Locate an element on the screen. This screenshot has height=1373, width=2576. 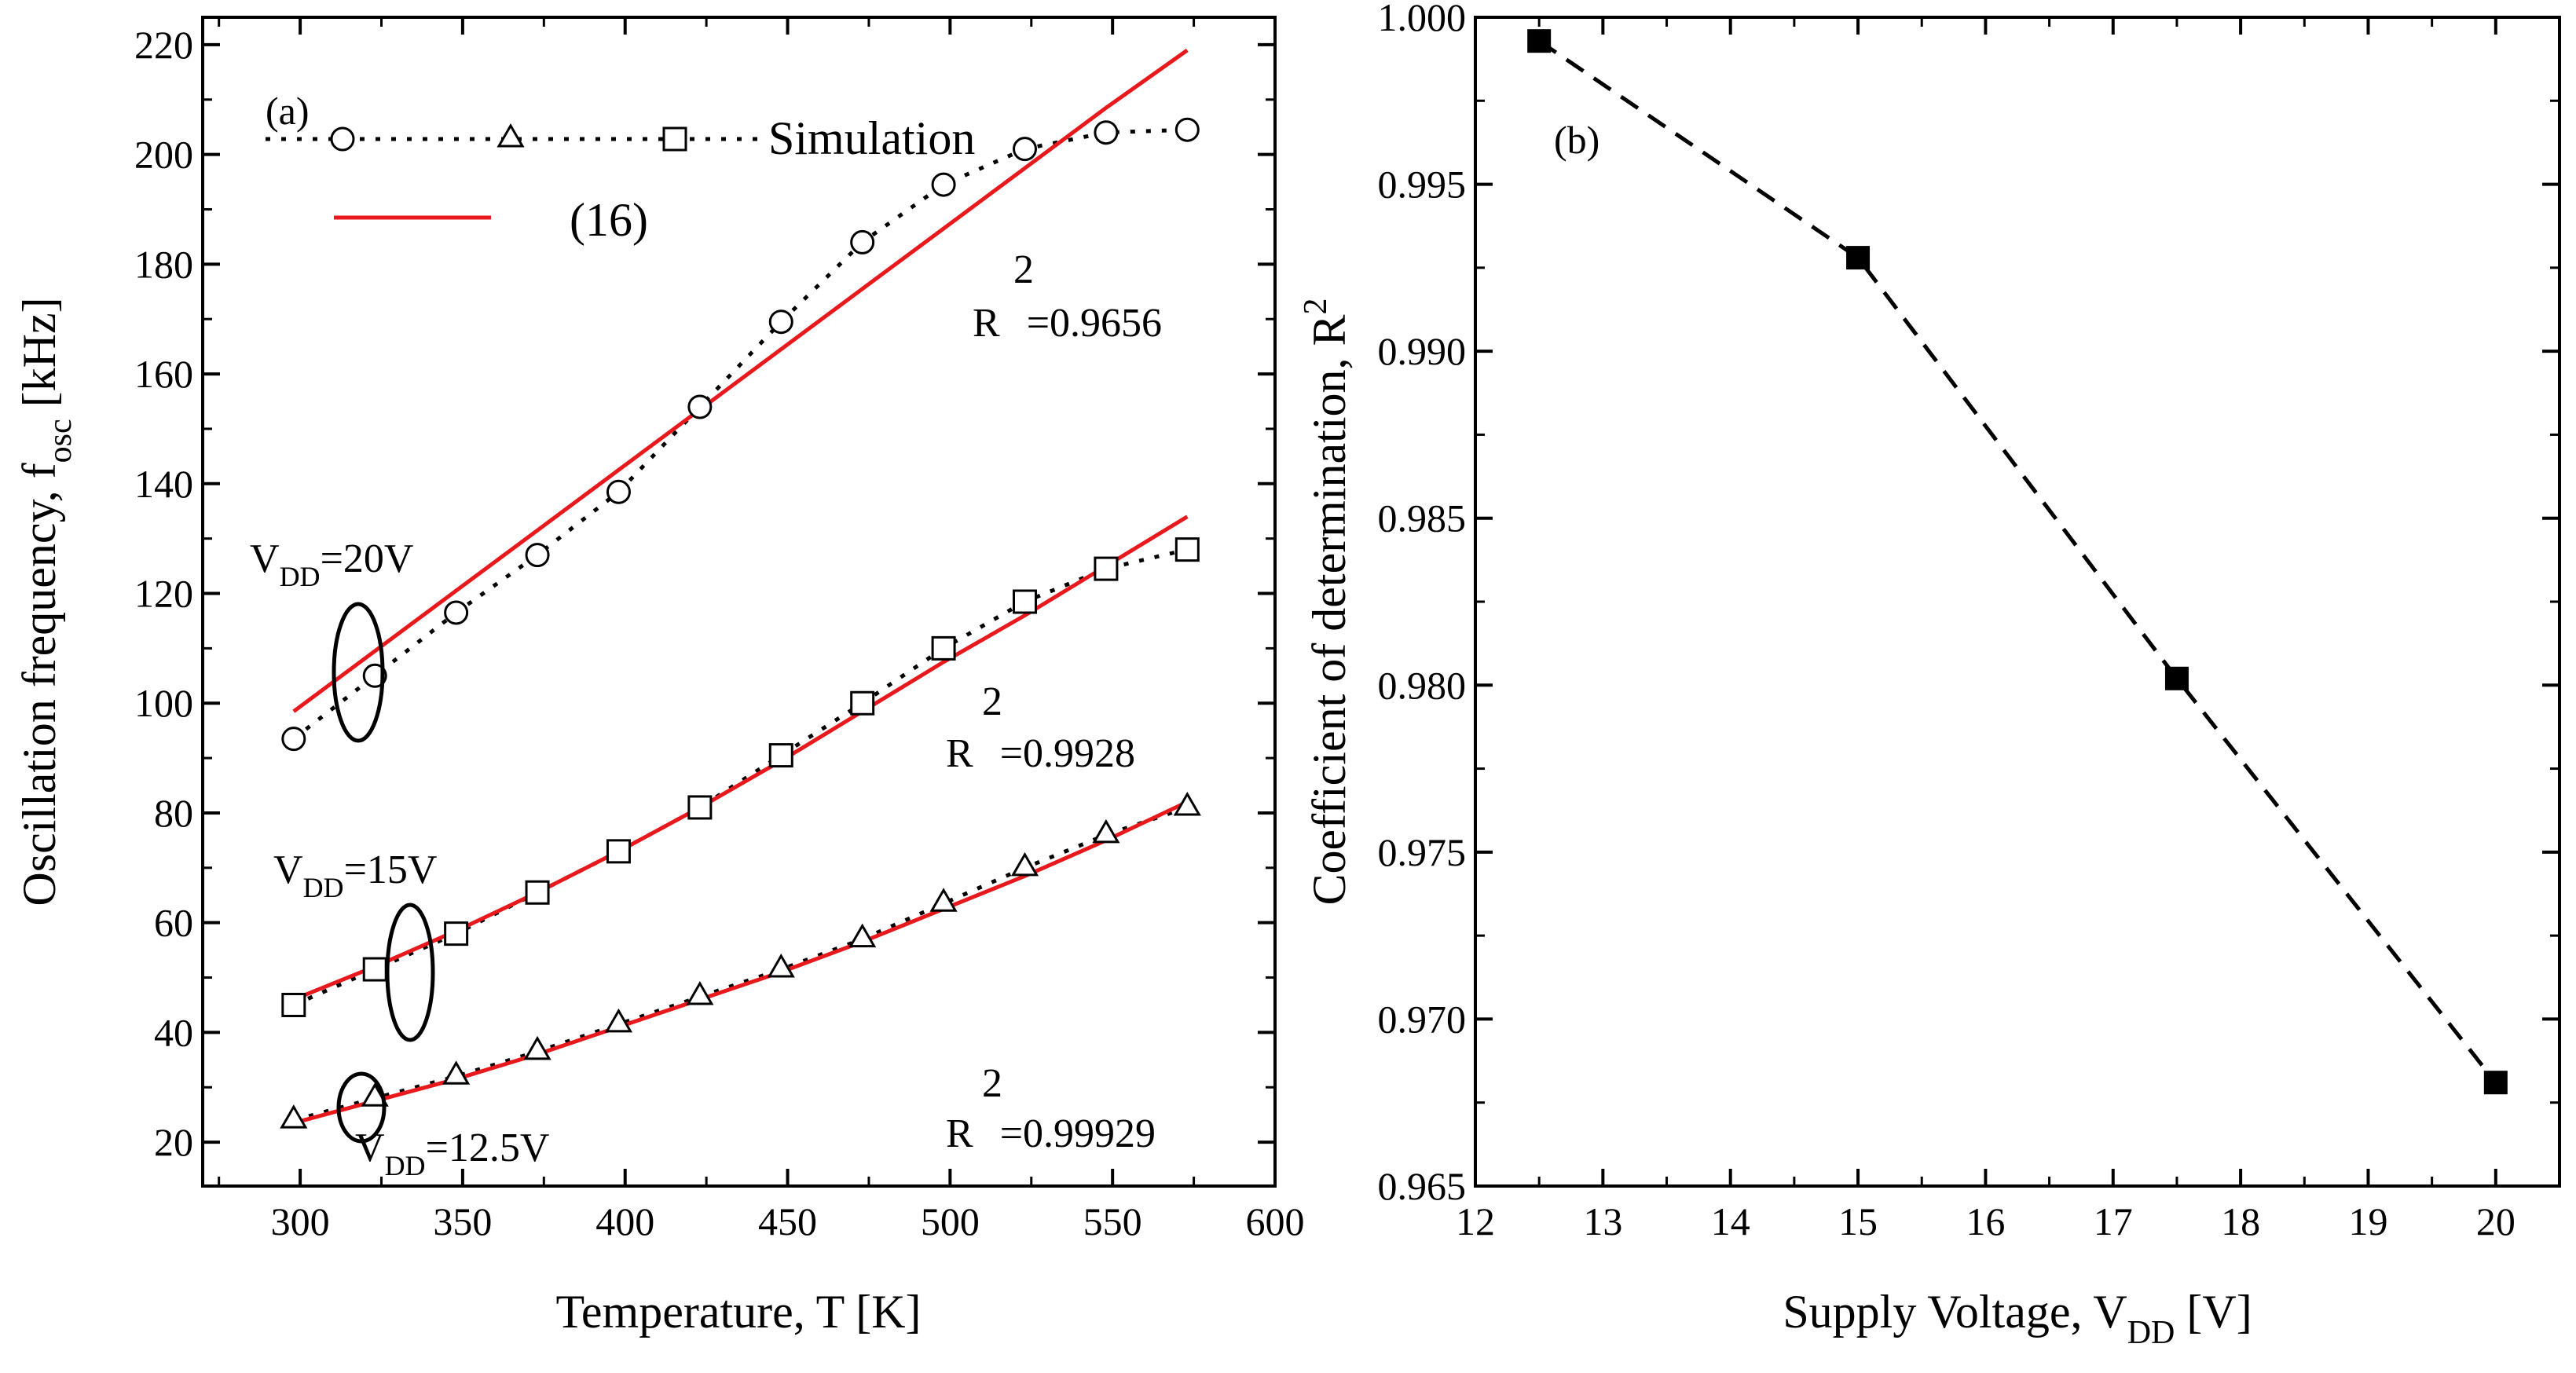
y-tick-label: 0.975 is located at coordinates (1422, 852).